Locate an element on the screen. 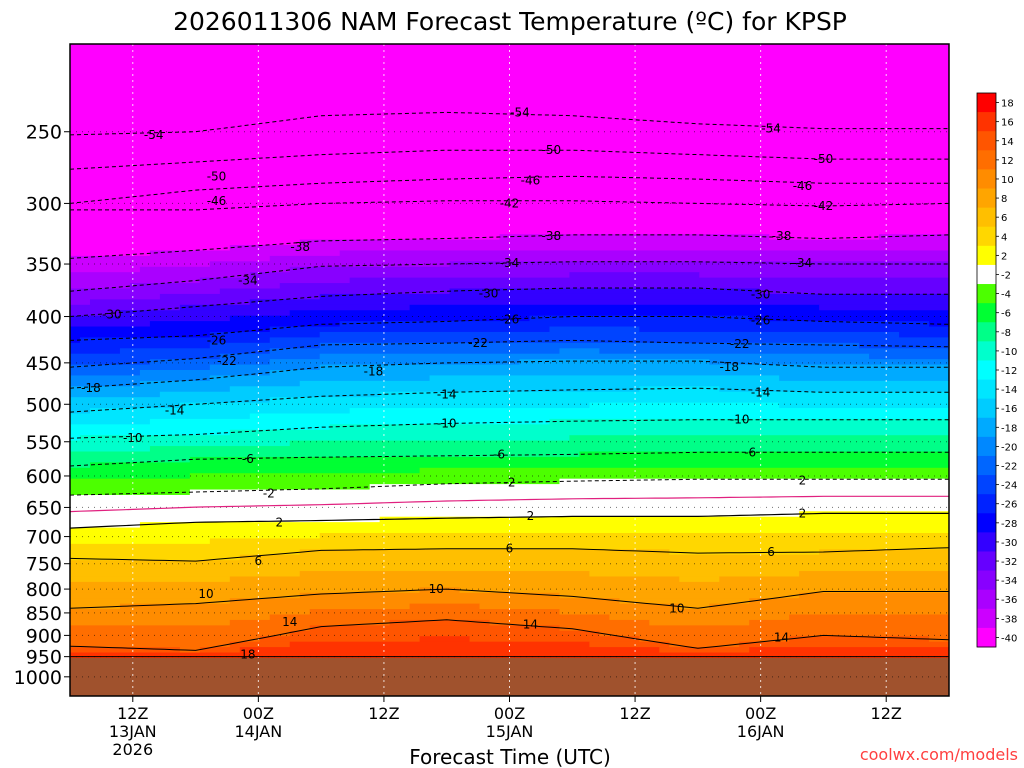 Image resolution: width=1024 pixels, height=768 pixels. contour-label: -18 is located at coordinates (374, 371).